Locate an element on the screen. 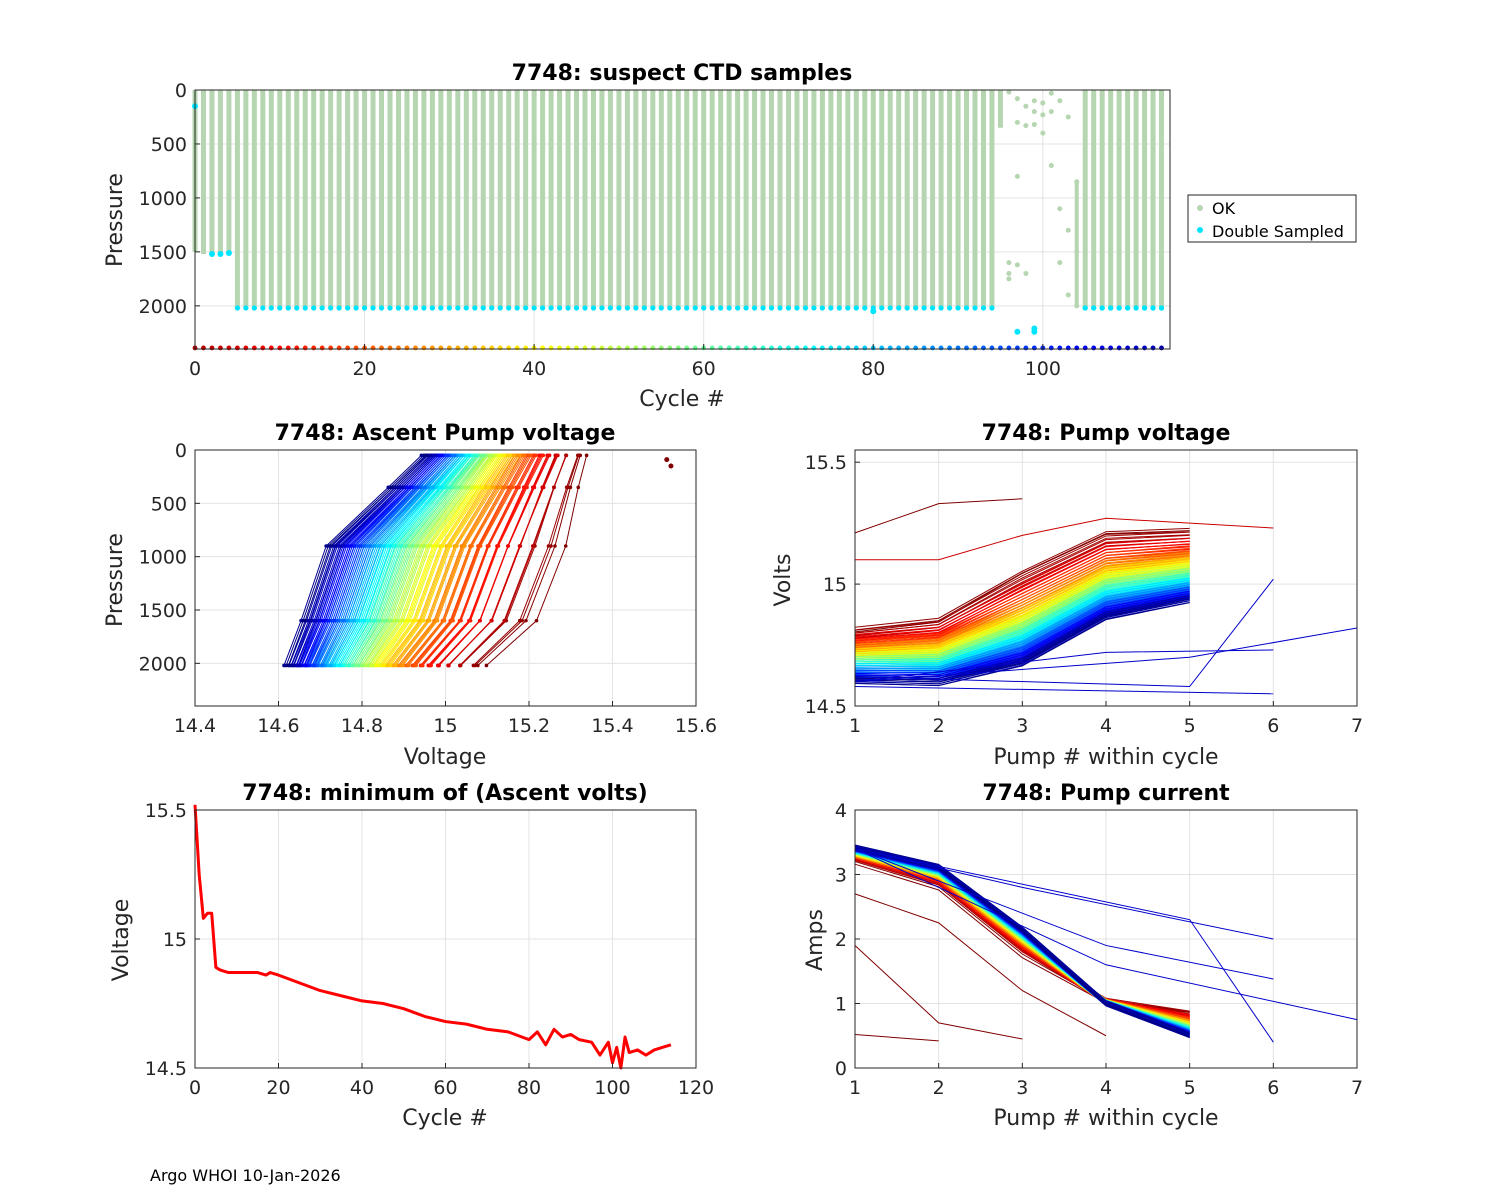 The width and height of the screenshot is (1500, 1200). chart-title: 7748: minimum of (Ascent volts) is located at coordinates (445, 793).